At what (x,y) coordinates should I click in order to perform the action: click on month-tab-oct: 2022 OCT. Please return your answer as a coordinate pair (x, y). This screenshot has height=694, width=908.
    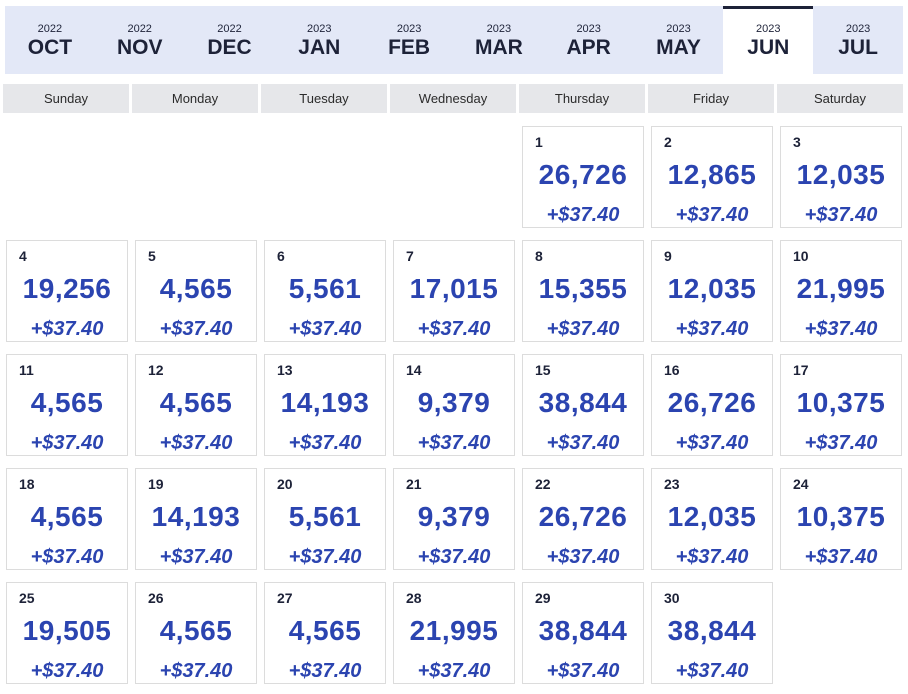
    Looking at the image, I should click on (50, 40).